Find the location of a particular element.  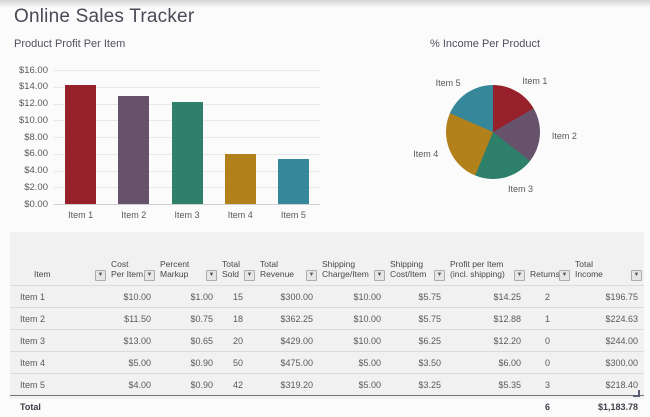

filter-dropdown-button-income: ▼ is located at coordinates (636, 275).